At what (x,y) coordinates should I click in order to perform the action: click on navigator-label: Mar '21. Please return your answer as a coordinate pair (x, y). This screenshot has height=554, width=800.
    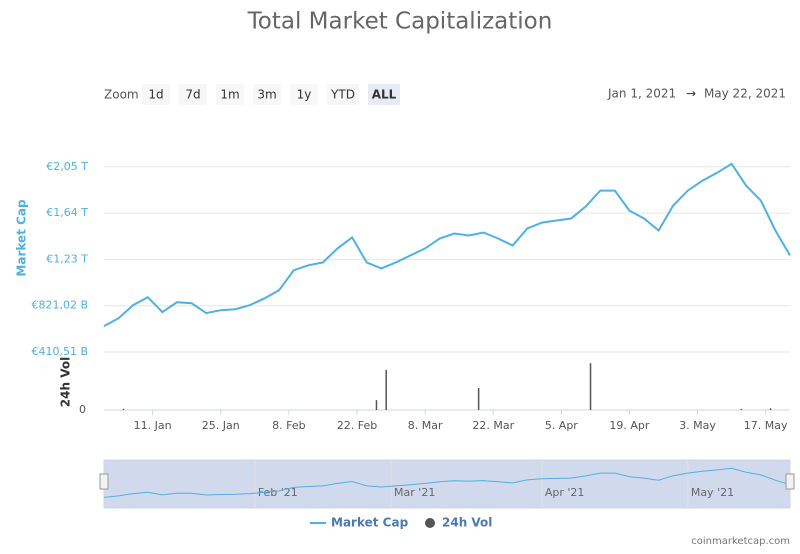
    Looking at the image, I should click on (414, 492).